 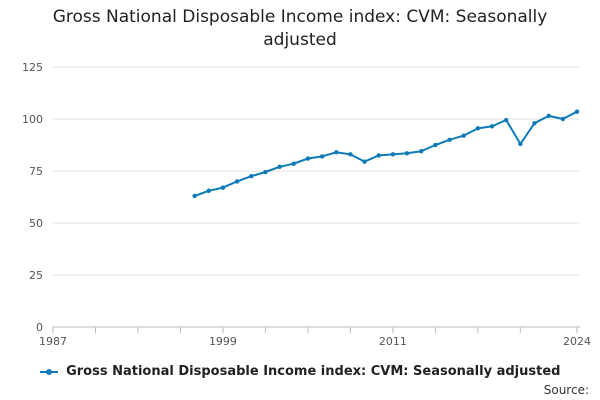 What do you see at coordinates (577, 341) in the screenshot?
I see `x-tick-label: 2024` at bounding box center [577, 341].